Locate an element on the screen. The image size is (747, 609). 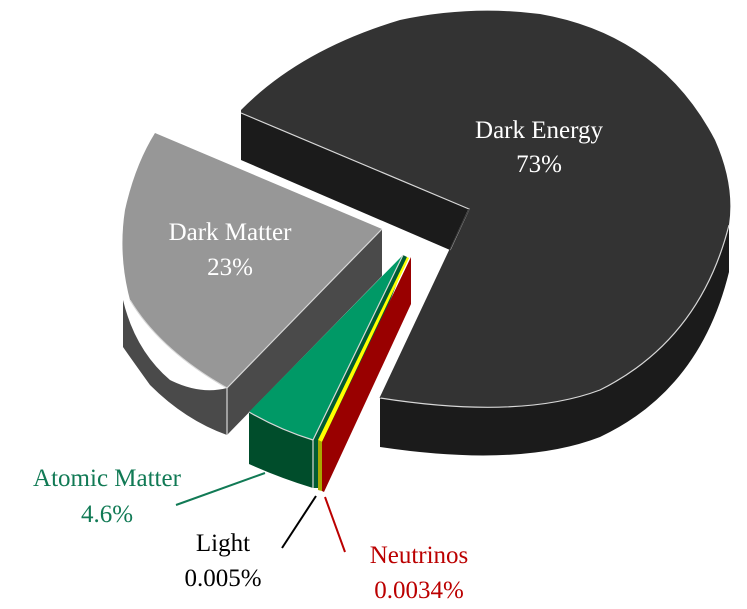
dark-matter-label: Dark Matter is located at coordinates (231, 232).